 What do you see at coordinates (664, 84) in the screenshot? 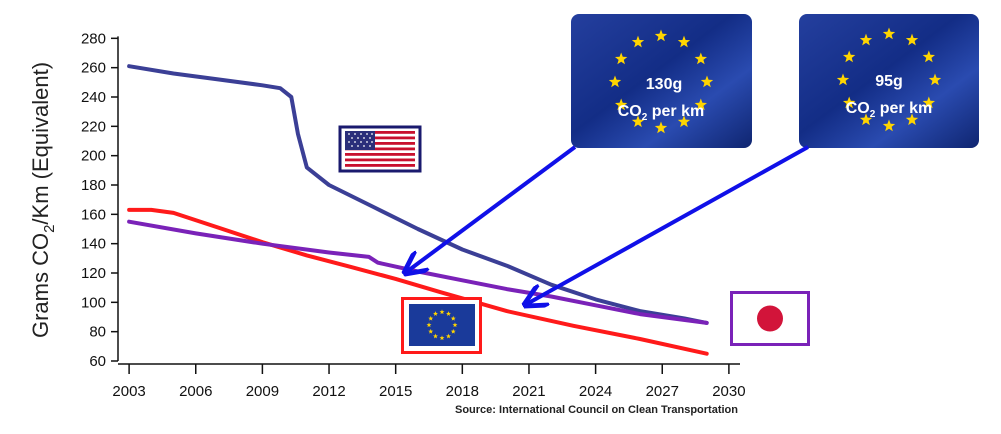
I see `eu-130g-value: 130g` at bounding box center [664, 84].